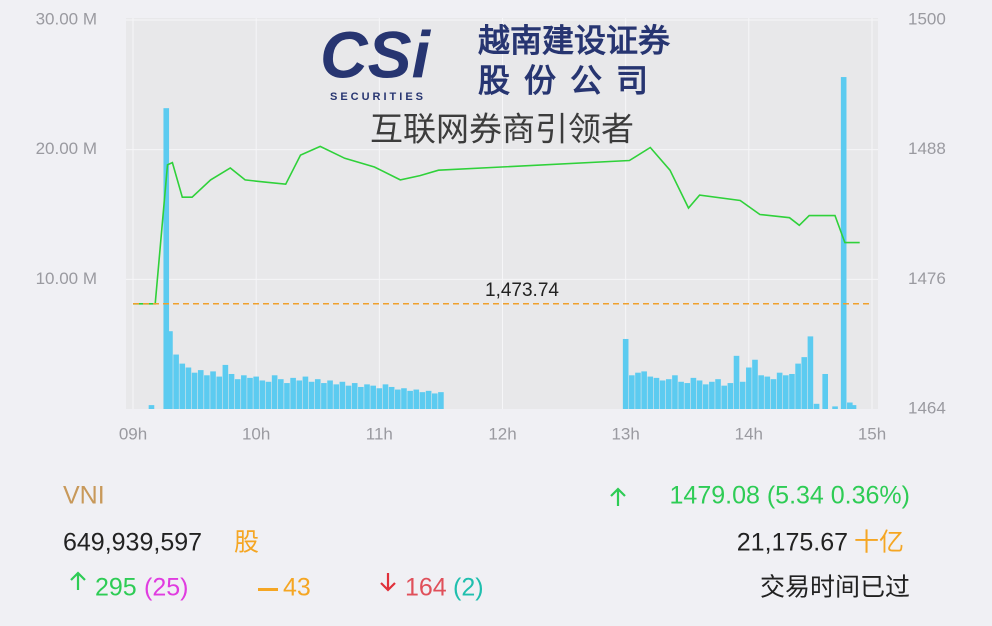 The image size is (992, 626). Describe the element at coordinates (426, 588) in the screenshot. I see `declines: 164` at that location.